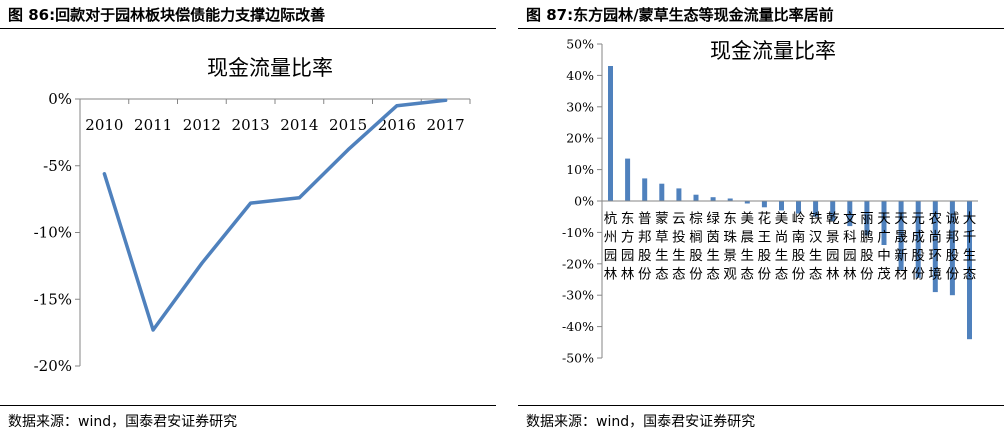 The width and height of the screenshot is (1004, 446). I want to click on left-x-tick-label: 2015, so click(348, 125).